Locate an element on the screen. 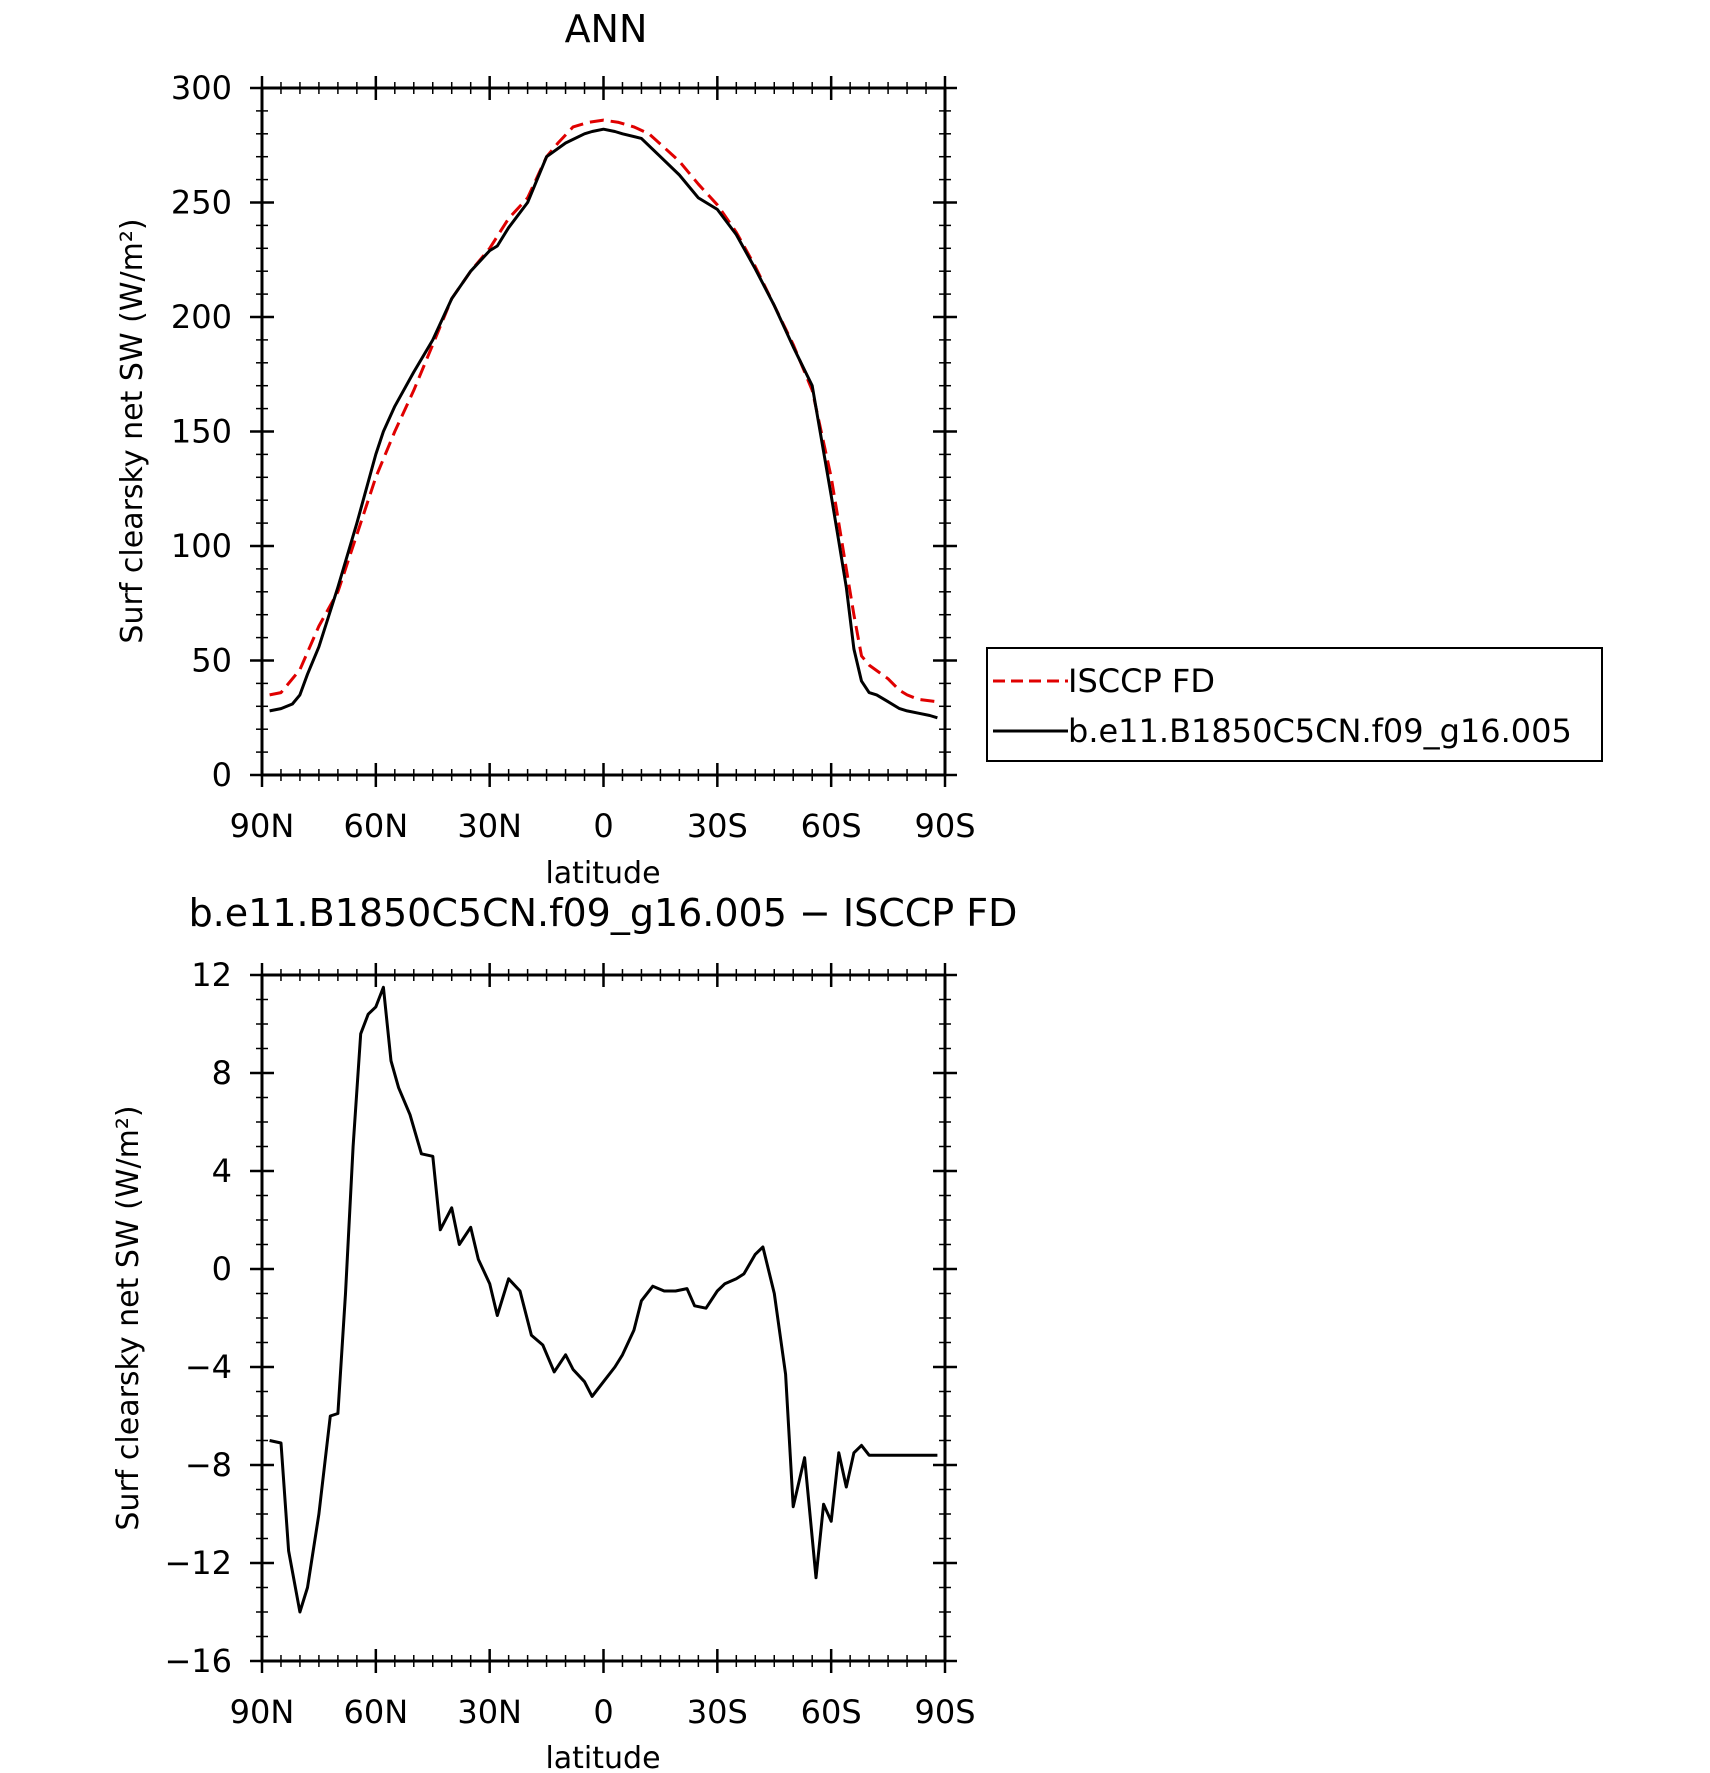 Image resolution: width=1710 pixels, height=1773 pixels. legend-label-model: b.e11.B1850C5CN.f09_g16.005 is located at coordinates (1320, 731).